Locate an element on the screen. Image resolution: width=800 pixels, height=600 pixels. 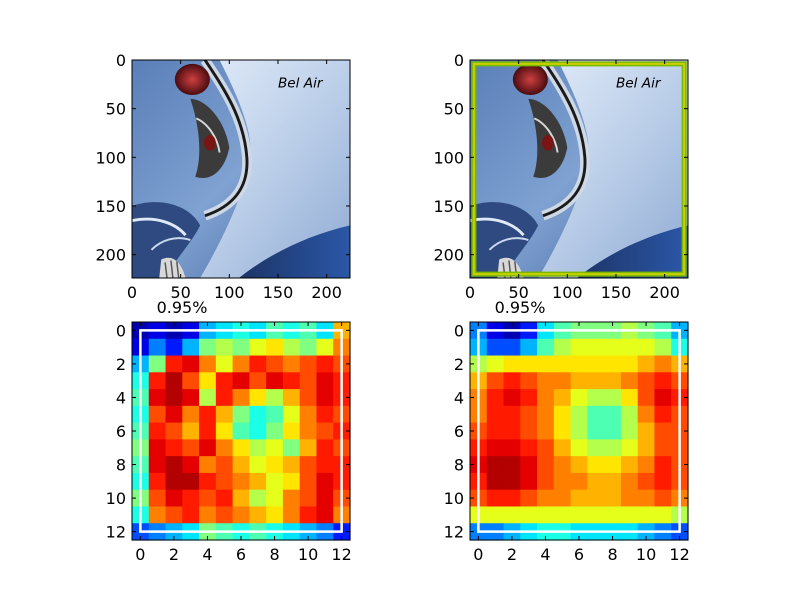
car-photo-image is located at coordinates (579, 169).